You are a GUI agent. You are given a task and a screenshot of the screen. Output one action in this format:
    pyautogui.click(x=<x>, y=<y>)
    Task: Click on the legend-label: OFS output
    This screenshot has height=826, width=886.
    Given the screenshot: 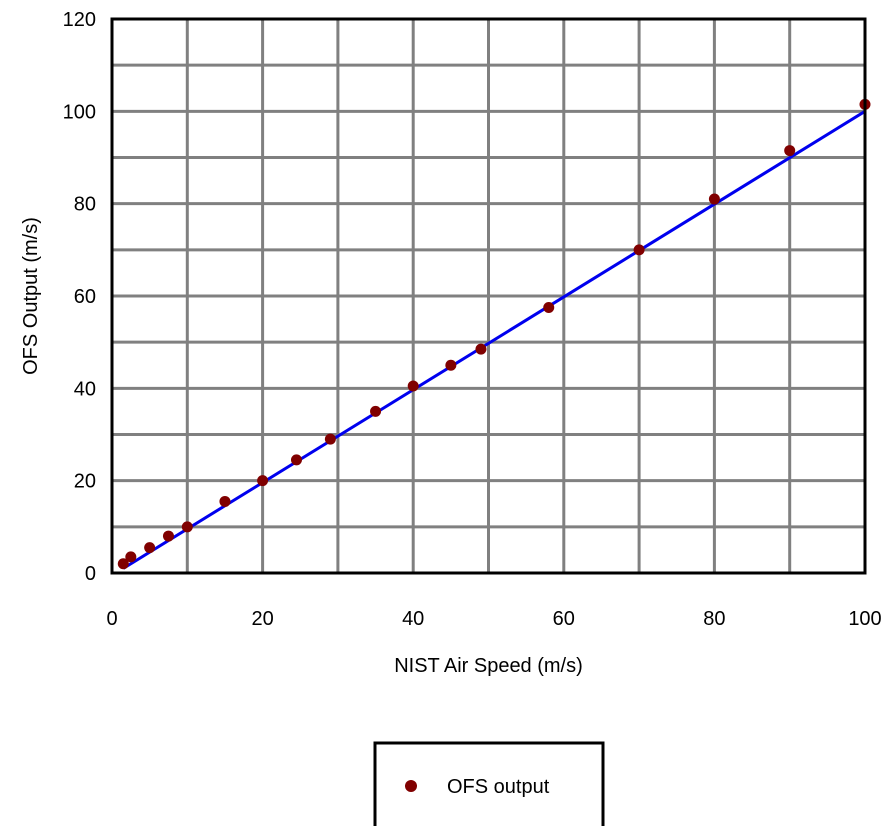 What is the action you would take?
    pyautogui.click(x=498, y=787)
    